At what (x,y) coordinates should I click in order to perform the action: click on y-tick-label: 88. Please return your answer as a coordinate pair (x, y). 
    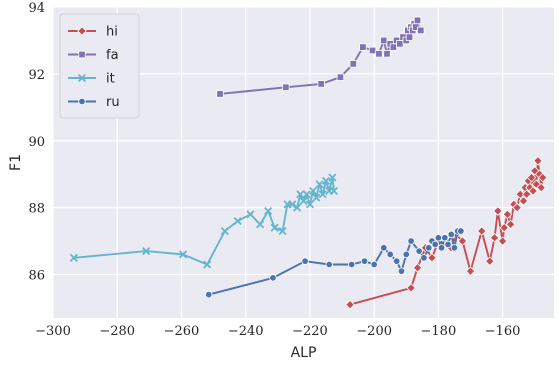
    Looking at the image, I should click on (36, 209).